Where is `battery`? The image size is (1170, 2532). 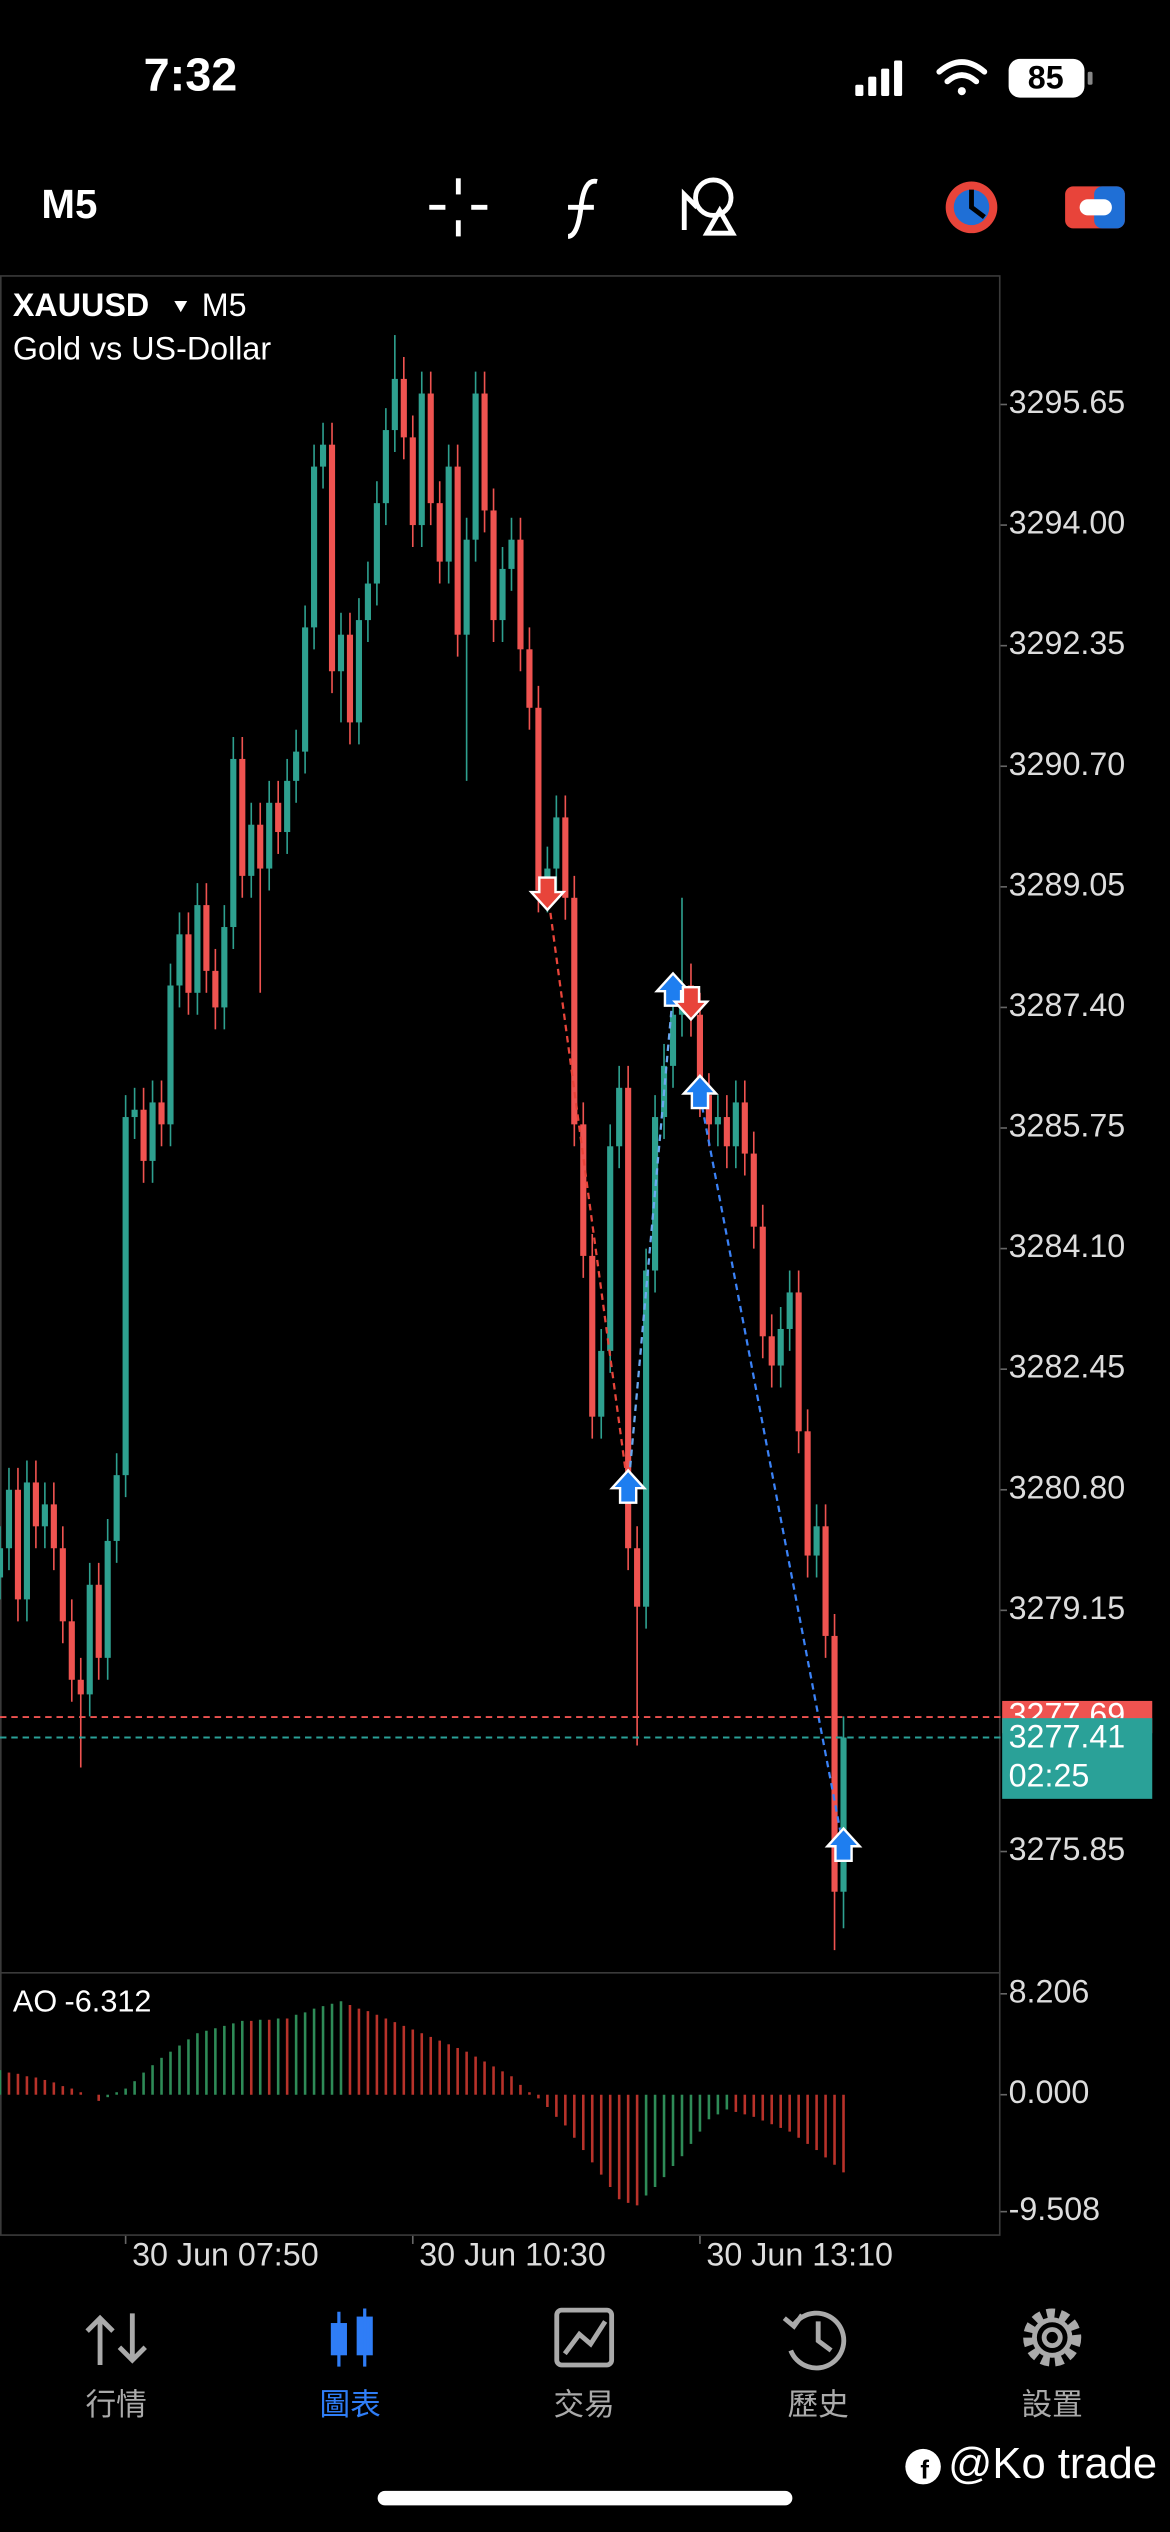
battery is located at coordinates (1046, 78).